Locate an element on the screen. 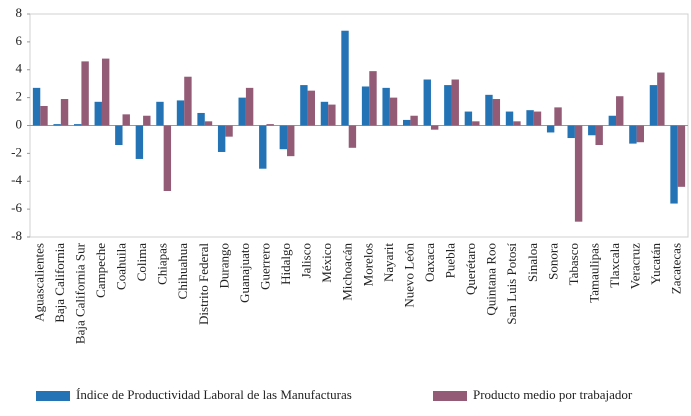 This screenshot has height=416, width=691. x-tick-label: Tlaxcala is located at coordinates (614, 265).